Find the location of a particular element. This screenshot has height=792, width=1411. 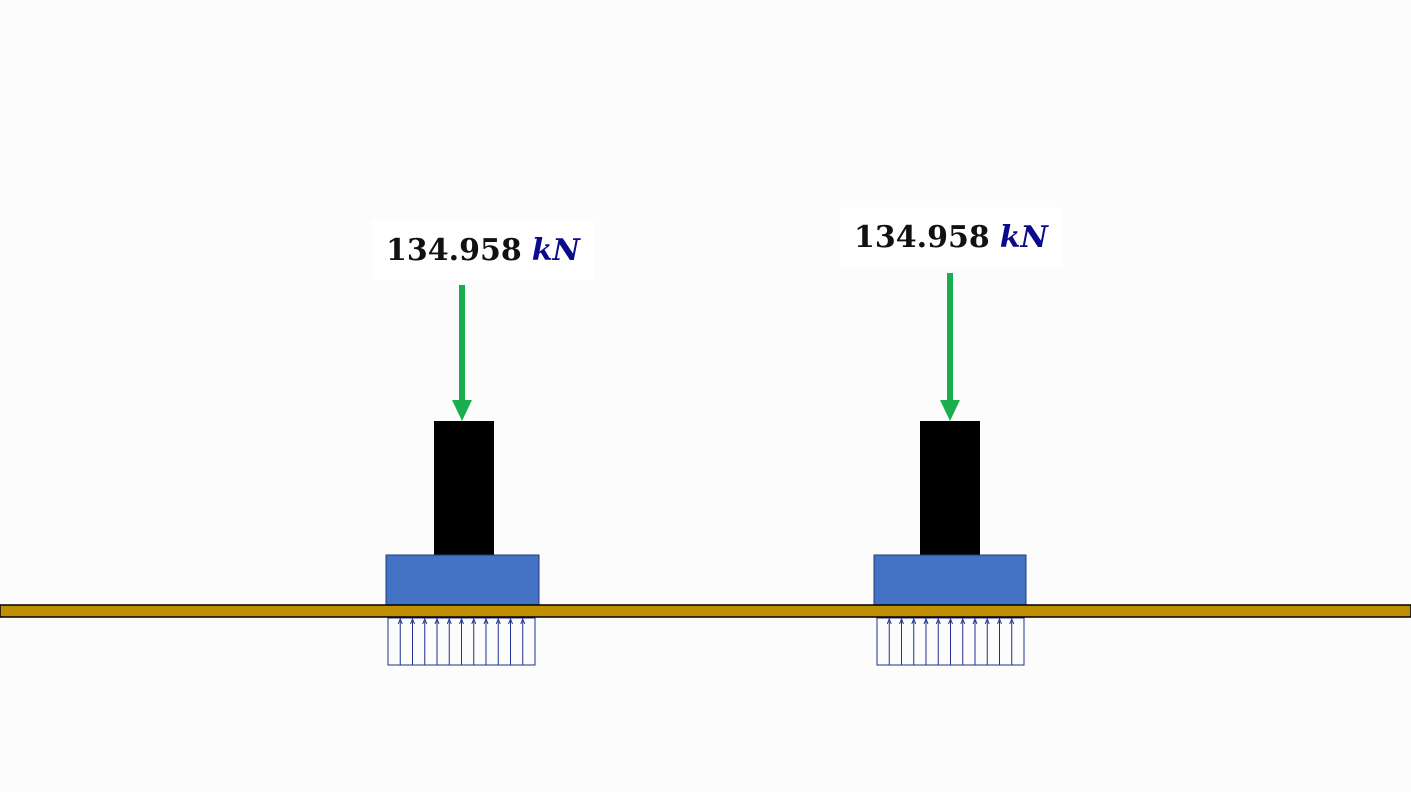

load-unit-1: kN is located at coordinates (555, 250).